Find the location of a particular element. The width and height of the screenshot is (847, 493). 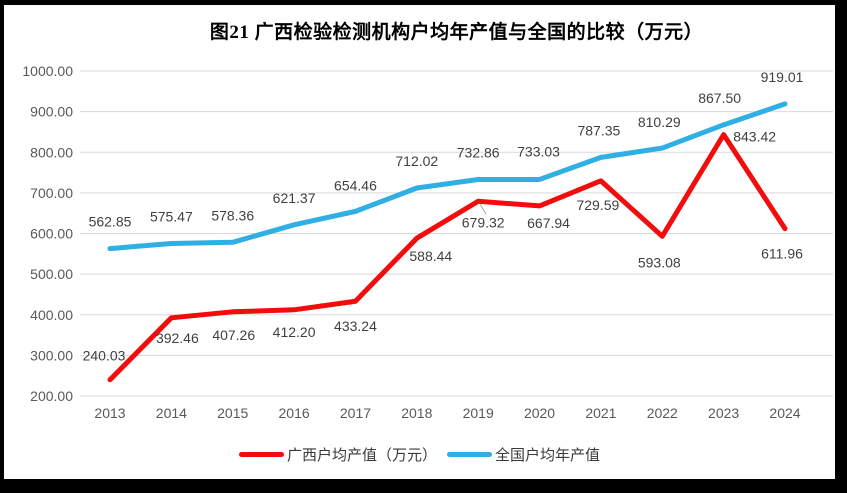

x-tick-label: 2019 is located at coordinates (478, 413).